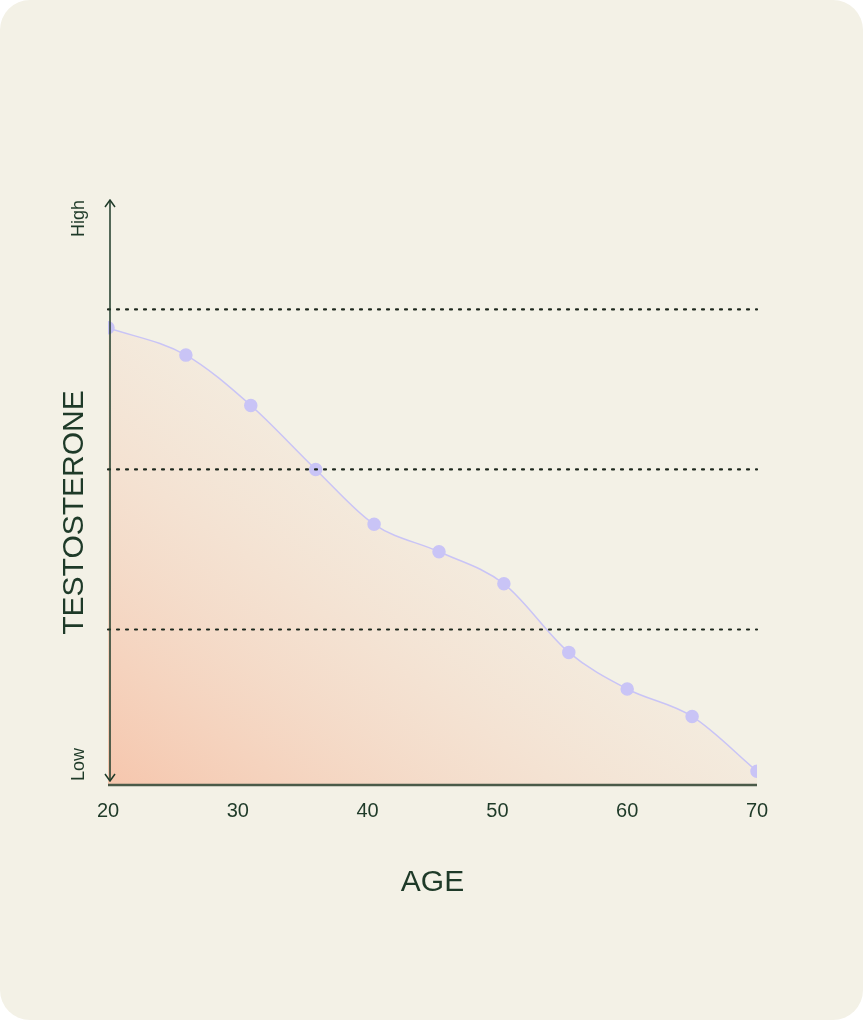  I want to click on x-tick-label: 50, so click(497, 809).